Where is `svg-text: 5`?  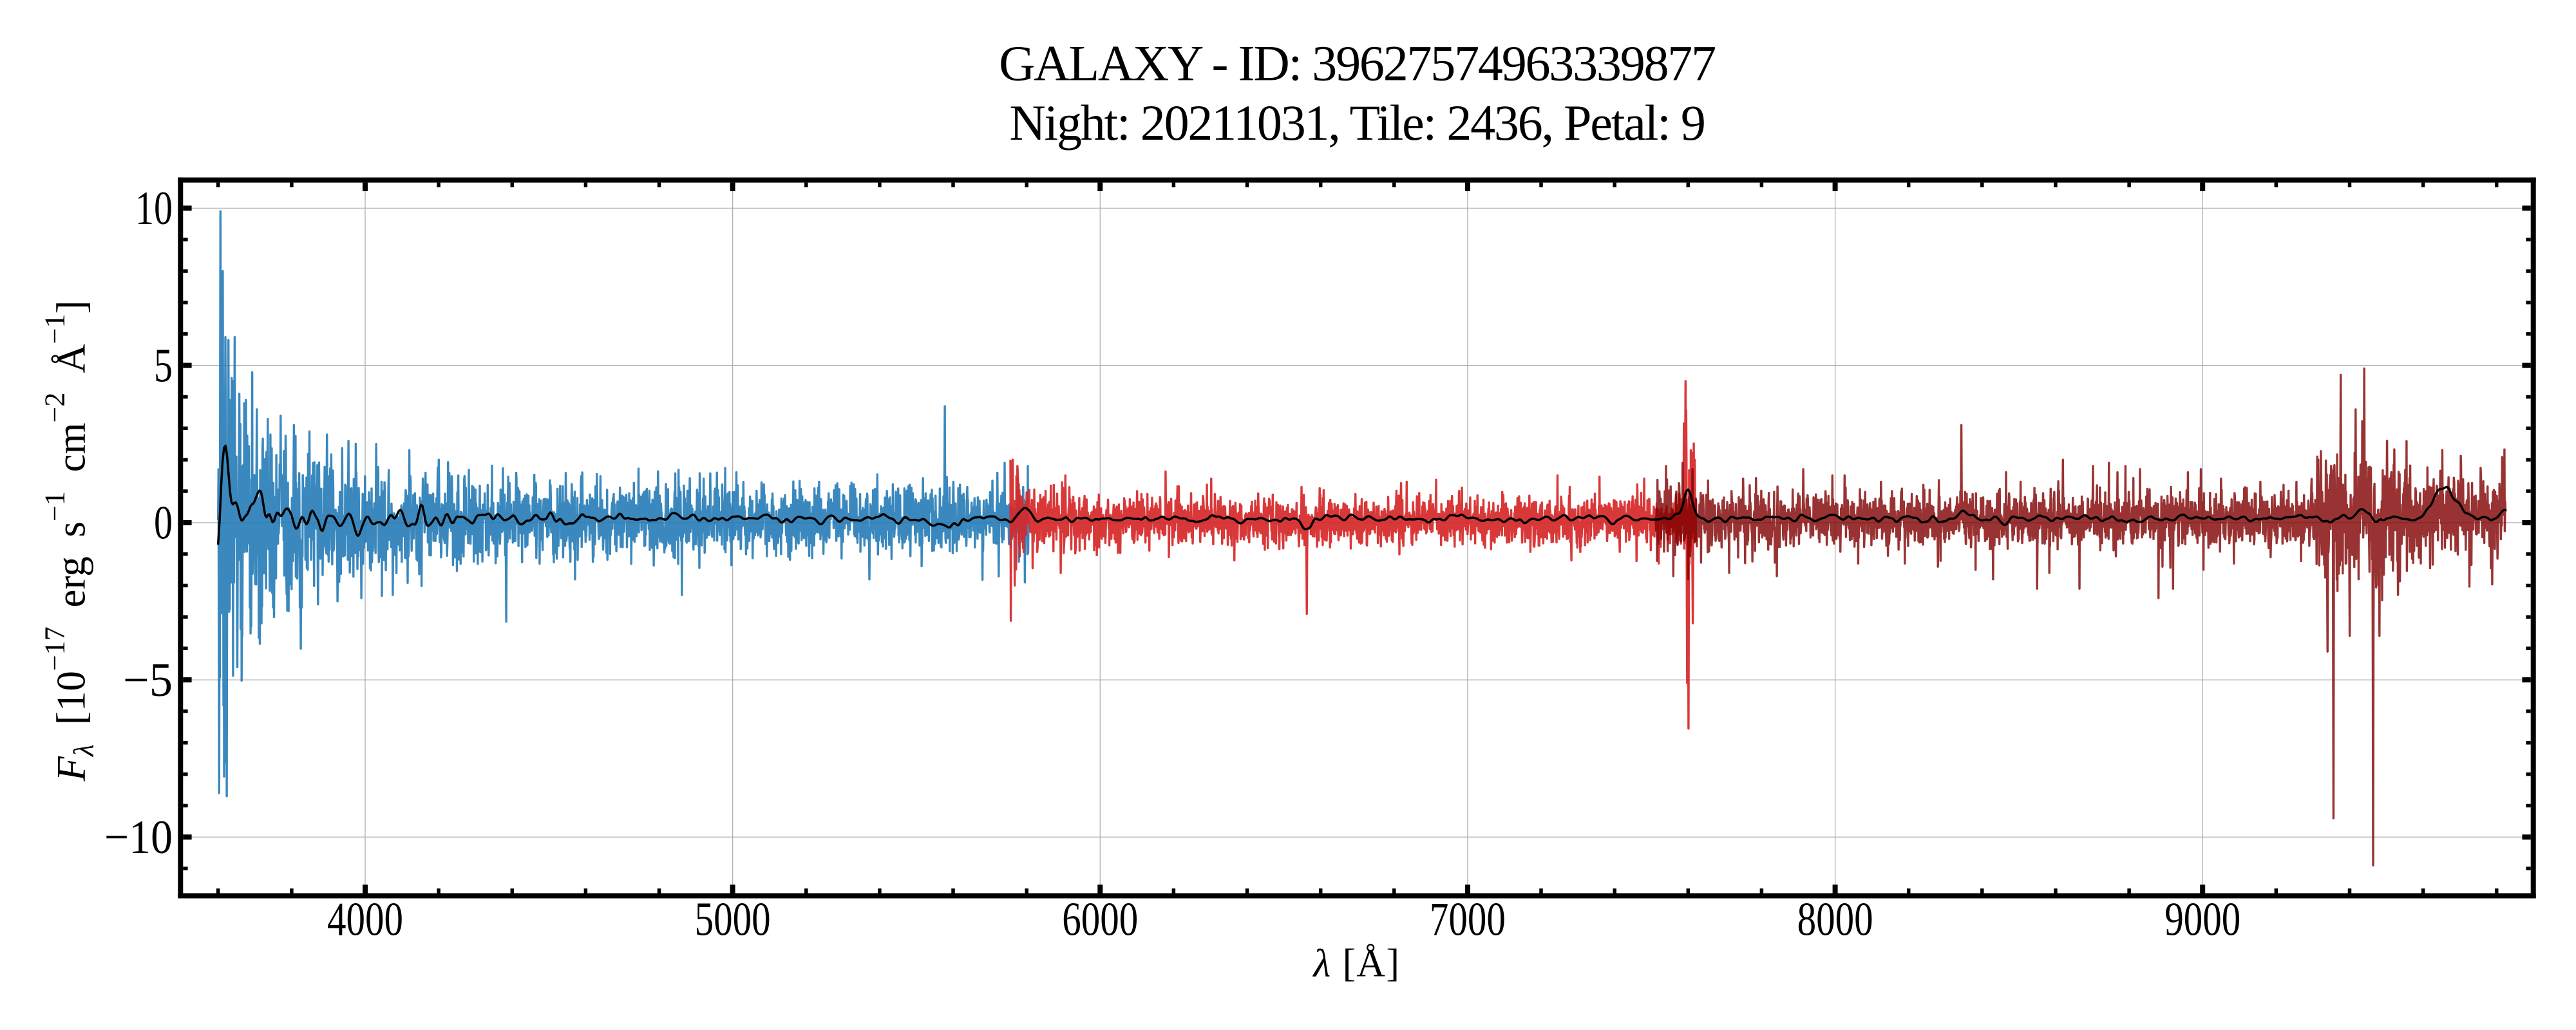
svg-text: 5 is located at coordinates (163, 365).